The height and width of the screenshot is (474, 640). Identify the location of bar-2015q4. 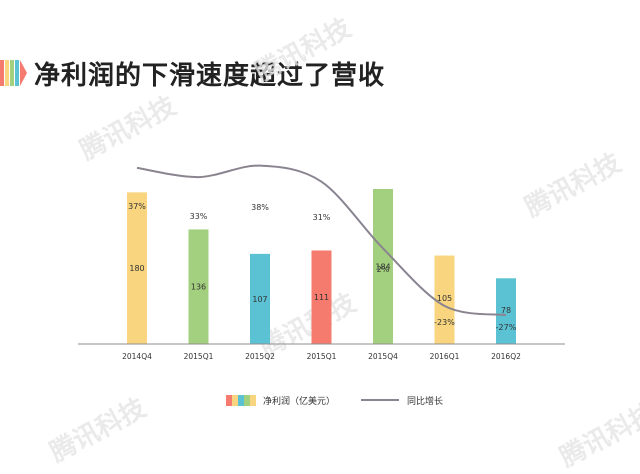
(383, 266).